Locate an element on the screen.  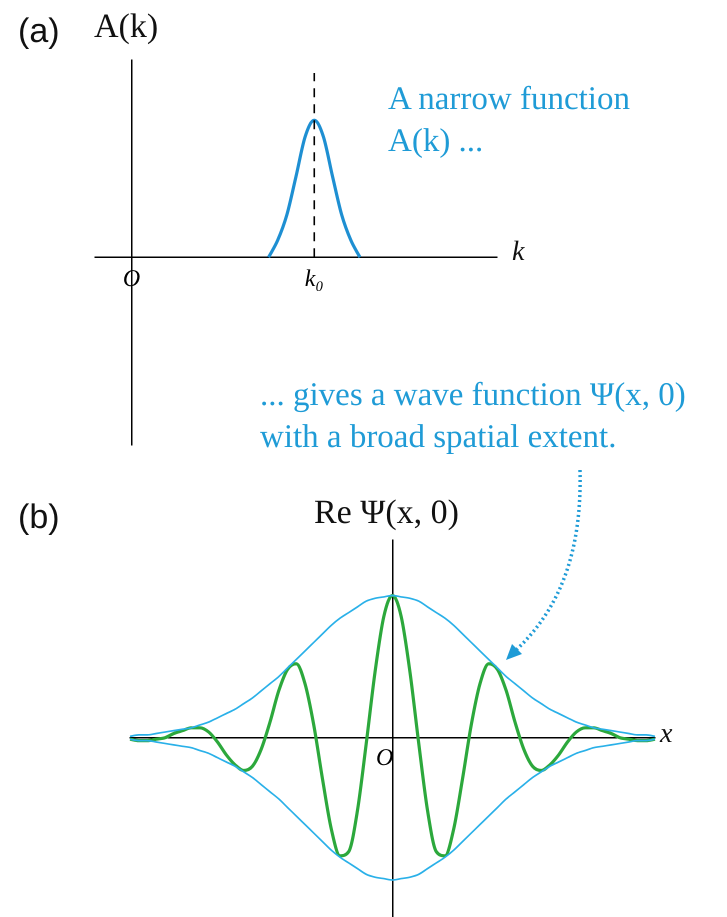
chart-title: (b) is located at coordinates (39, 517).